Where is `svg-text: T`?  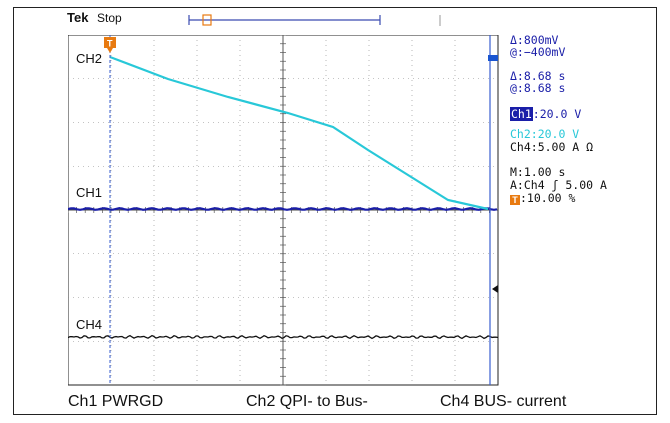 svg-text: T is located at coordinates (110, 44).